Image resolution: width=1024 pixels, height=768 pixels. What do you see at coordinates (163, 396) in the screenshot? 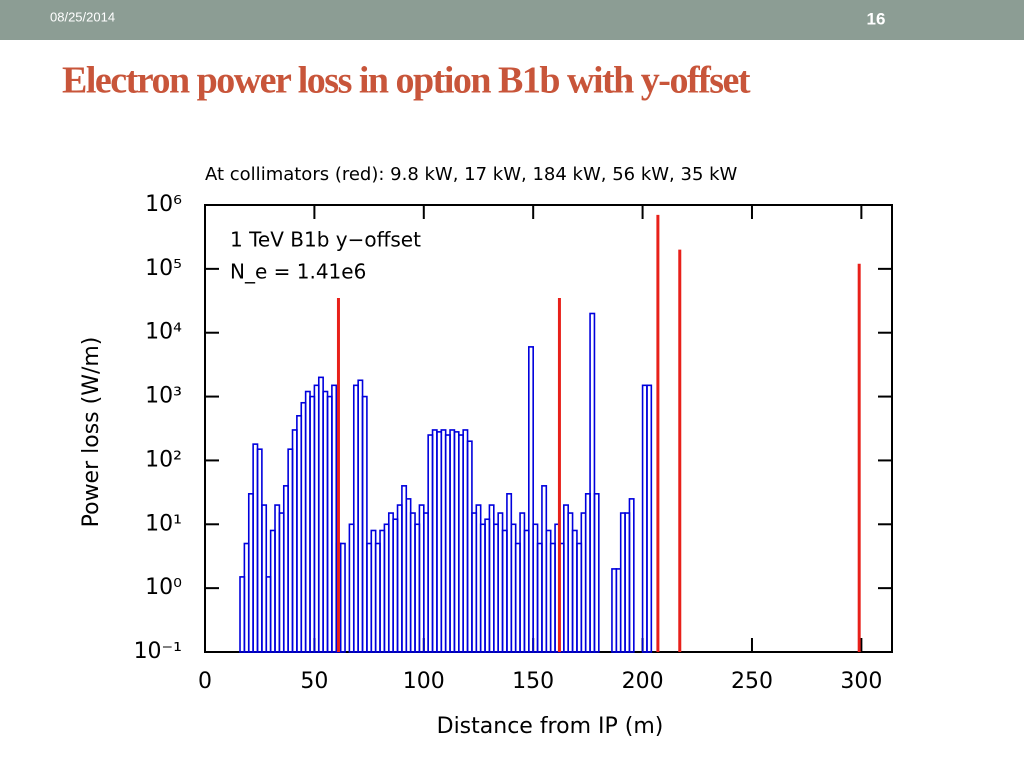
I see `y-tick-label: 10³` at bounding box center [163, 396].